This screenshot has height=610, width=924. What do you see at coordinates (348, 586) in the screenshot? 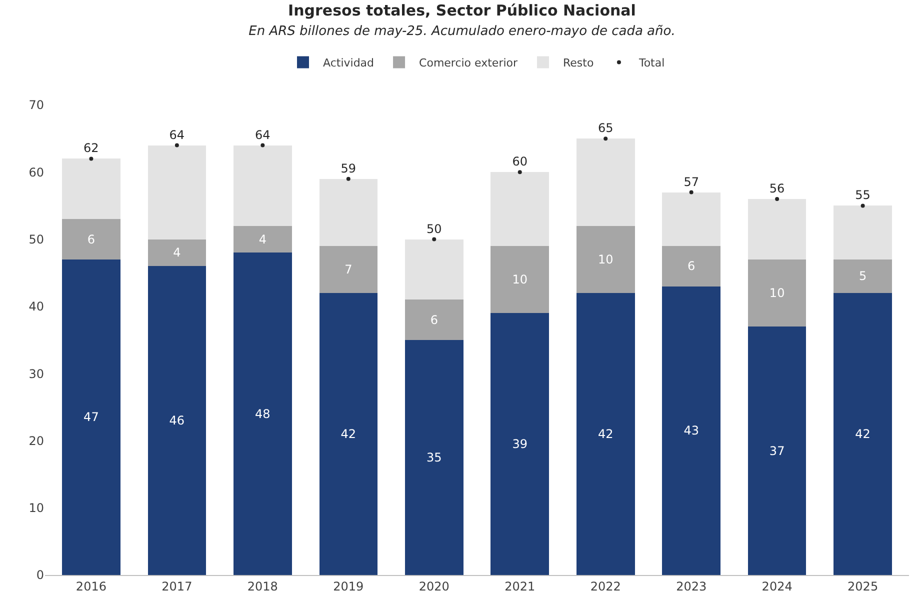
I see `x-tick-label: 2019` at bounding box center [348, 586].